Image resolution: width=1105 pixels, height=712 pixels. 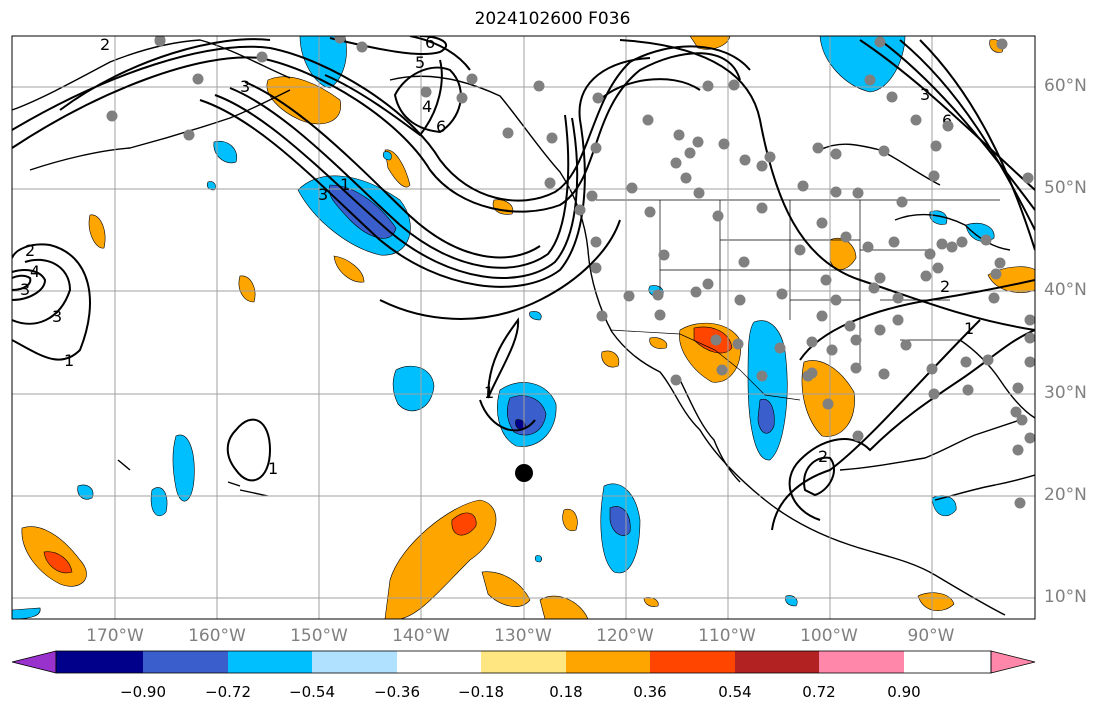 What do you see at coordinates (481, 692) in the screenshot?
I see `colorbar-tick-label: −0.18` at bounding box center [481, 692].